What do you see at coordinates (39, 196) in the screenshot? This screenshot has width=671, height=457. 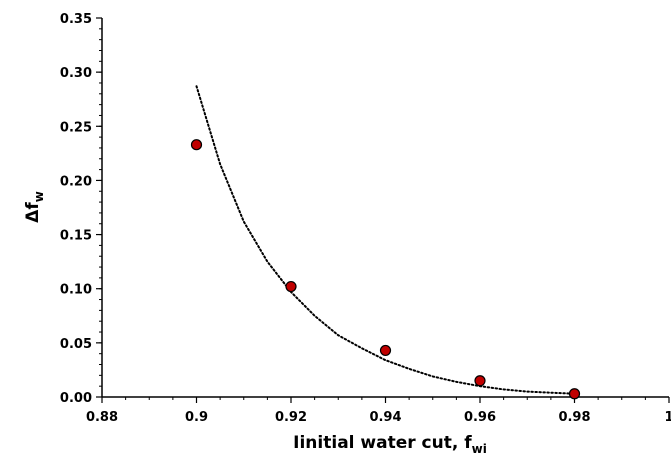 I see `y-axis-title-sub: w` at bounding box center [39, 196].